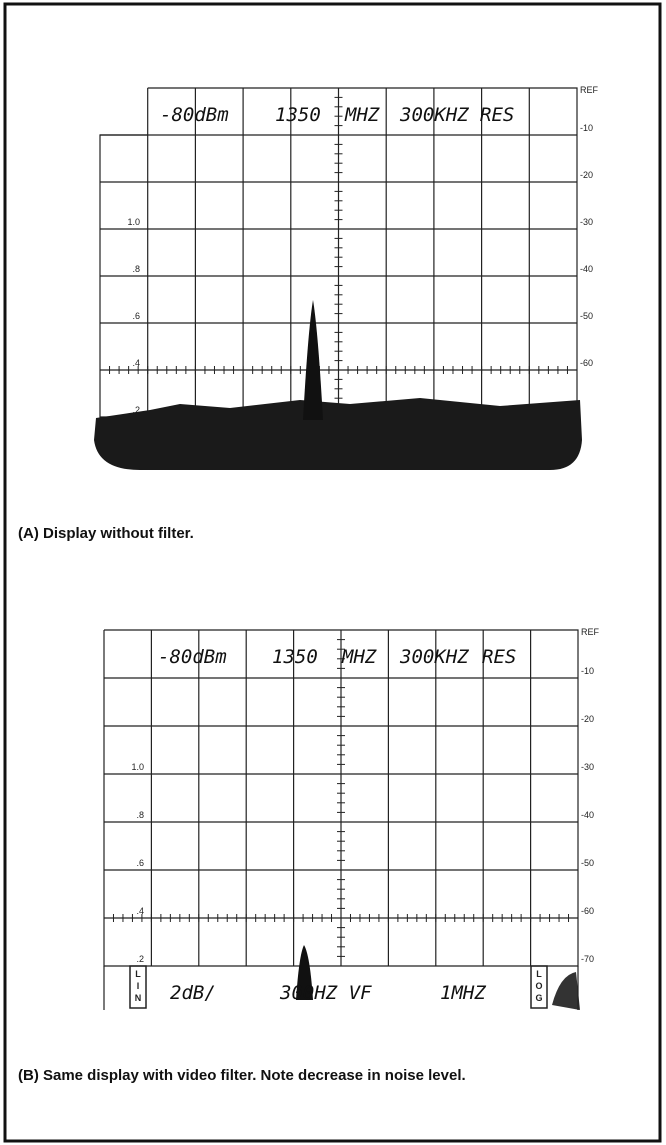 The image size is (666, 1145). I want to click on caption-a: (A) Display without filter., so click(106, 533).